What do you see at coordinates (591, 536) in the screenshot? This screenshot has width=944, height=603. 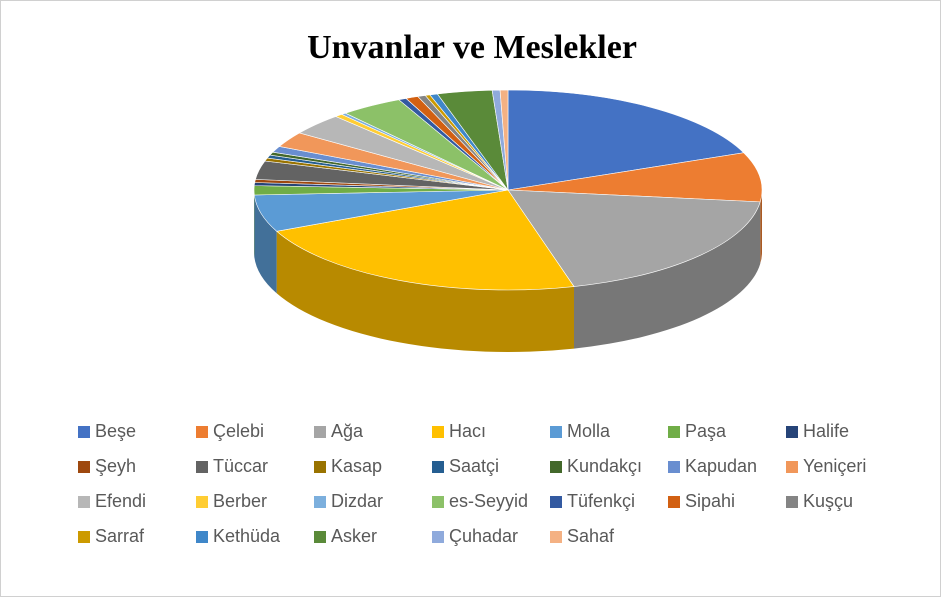 I see `legend-label: Sahaf` at bounding box center [591, 536].